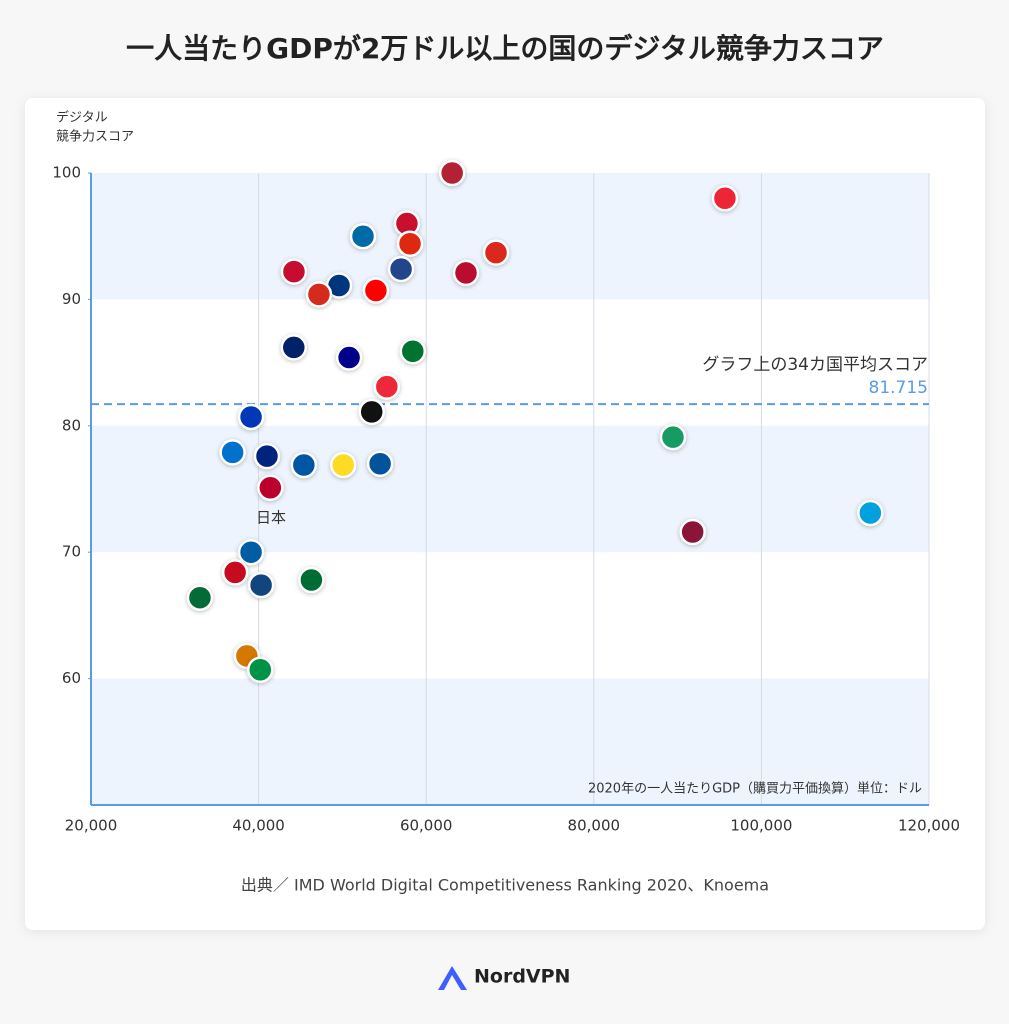  Describe the element at coordinates (761, 826) in the screenshot. I see `x-tick-label: 100,000` at that location.